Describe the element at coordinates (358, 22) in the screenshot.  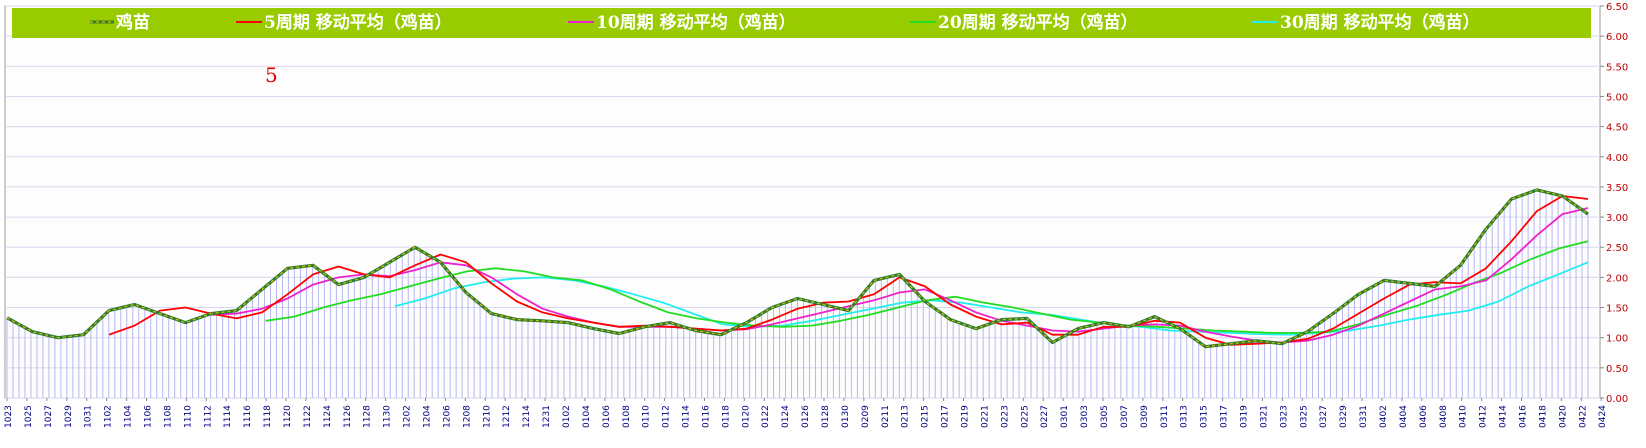
I see `legend-label-ma5: 5周期 移动平均（鸡苗）` at that location.